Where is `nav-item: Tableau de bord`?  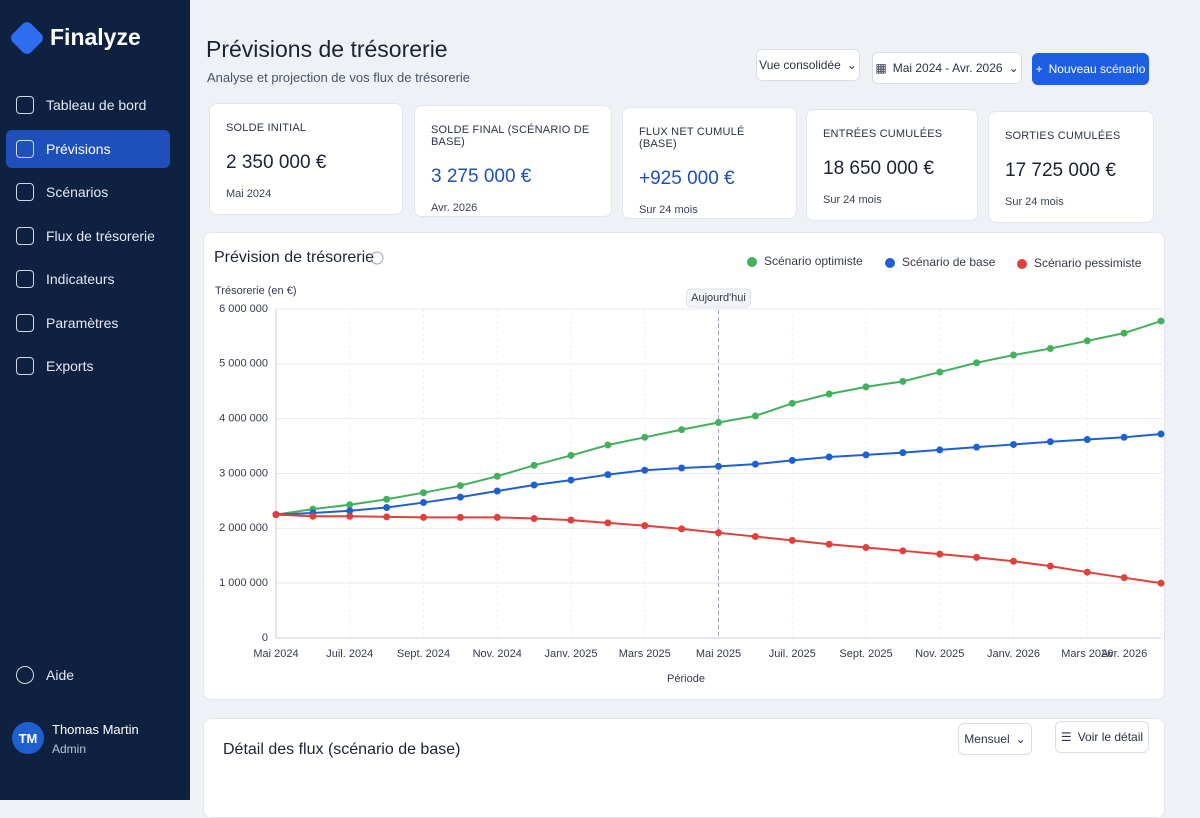
nav-item: Tableau de bord is located at coordinates (88, 105).